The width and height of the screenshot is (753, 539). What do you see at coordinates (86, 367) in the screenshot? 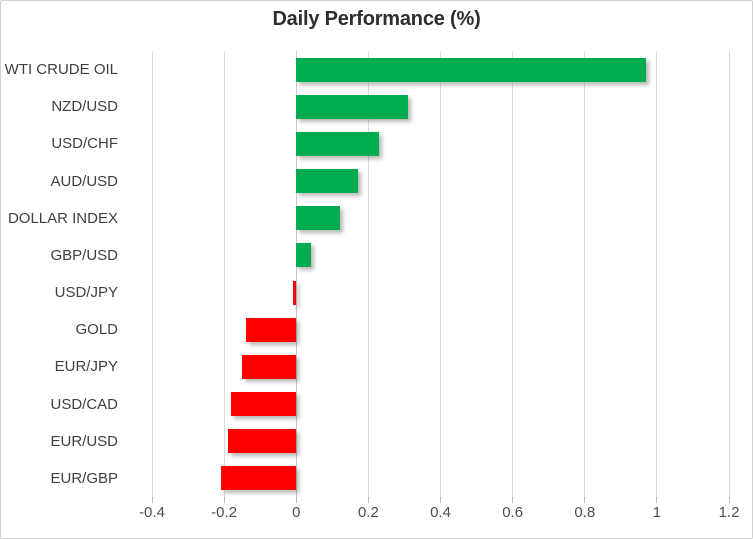
I see `category-label: EUR/JPY` at bounding box center [86, 367].